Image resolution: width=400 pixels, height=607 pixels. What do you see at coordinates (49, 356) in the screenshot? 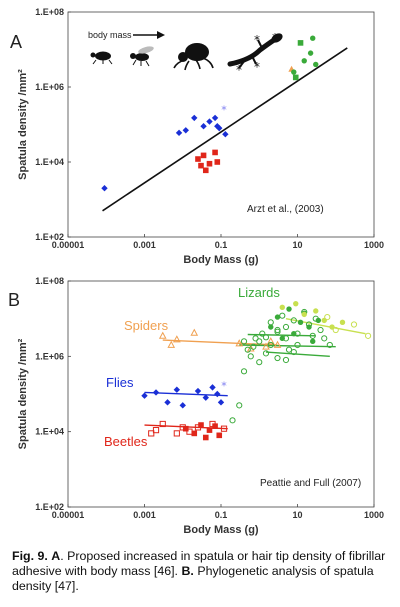
I see `y-tick-label: 1.E+06` at bounding box center [49, 356].